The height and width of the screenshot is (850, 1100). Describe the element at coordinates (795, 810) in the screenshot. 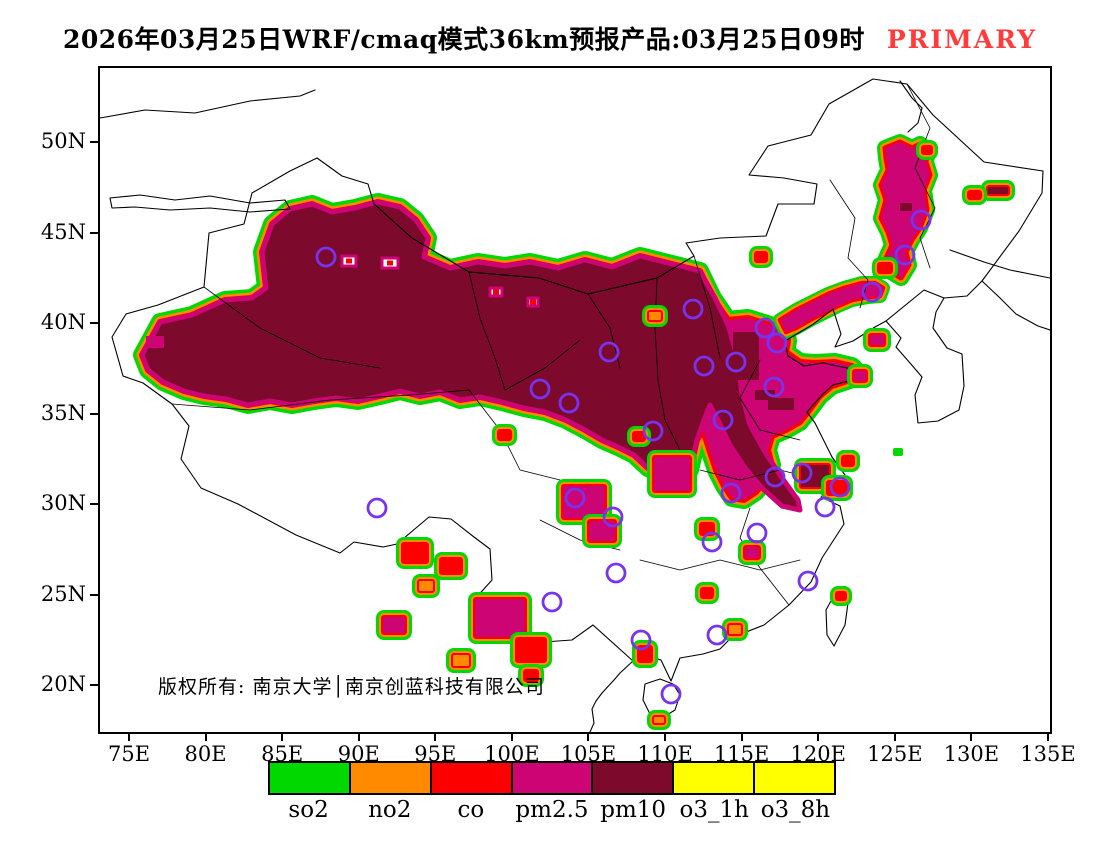

I see `legend-label-o3_8h: o3_8h` at that location.